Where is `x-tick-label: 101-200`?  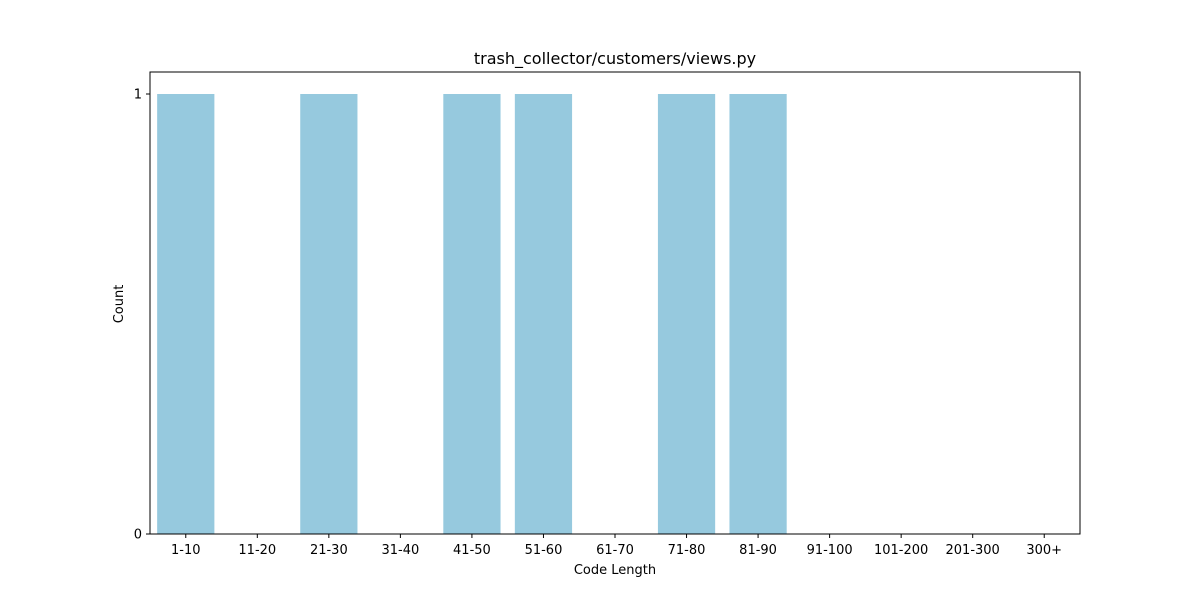 x-tick-label: 101-200 is located at coordinates (901, 550).